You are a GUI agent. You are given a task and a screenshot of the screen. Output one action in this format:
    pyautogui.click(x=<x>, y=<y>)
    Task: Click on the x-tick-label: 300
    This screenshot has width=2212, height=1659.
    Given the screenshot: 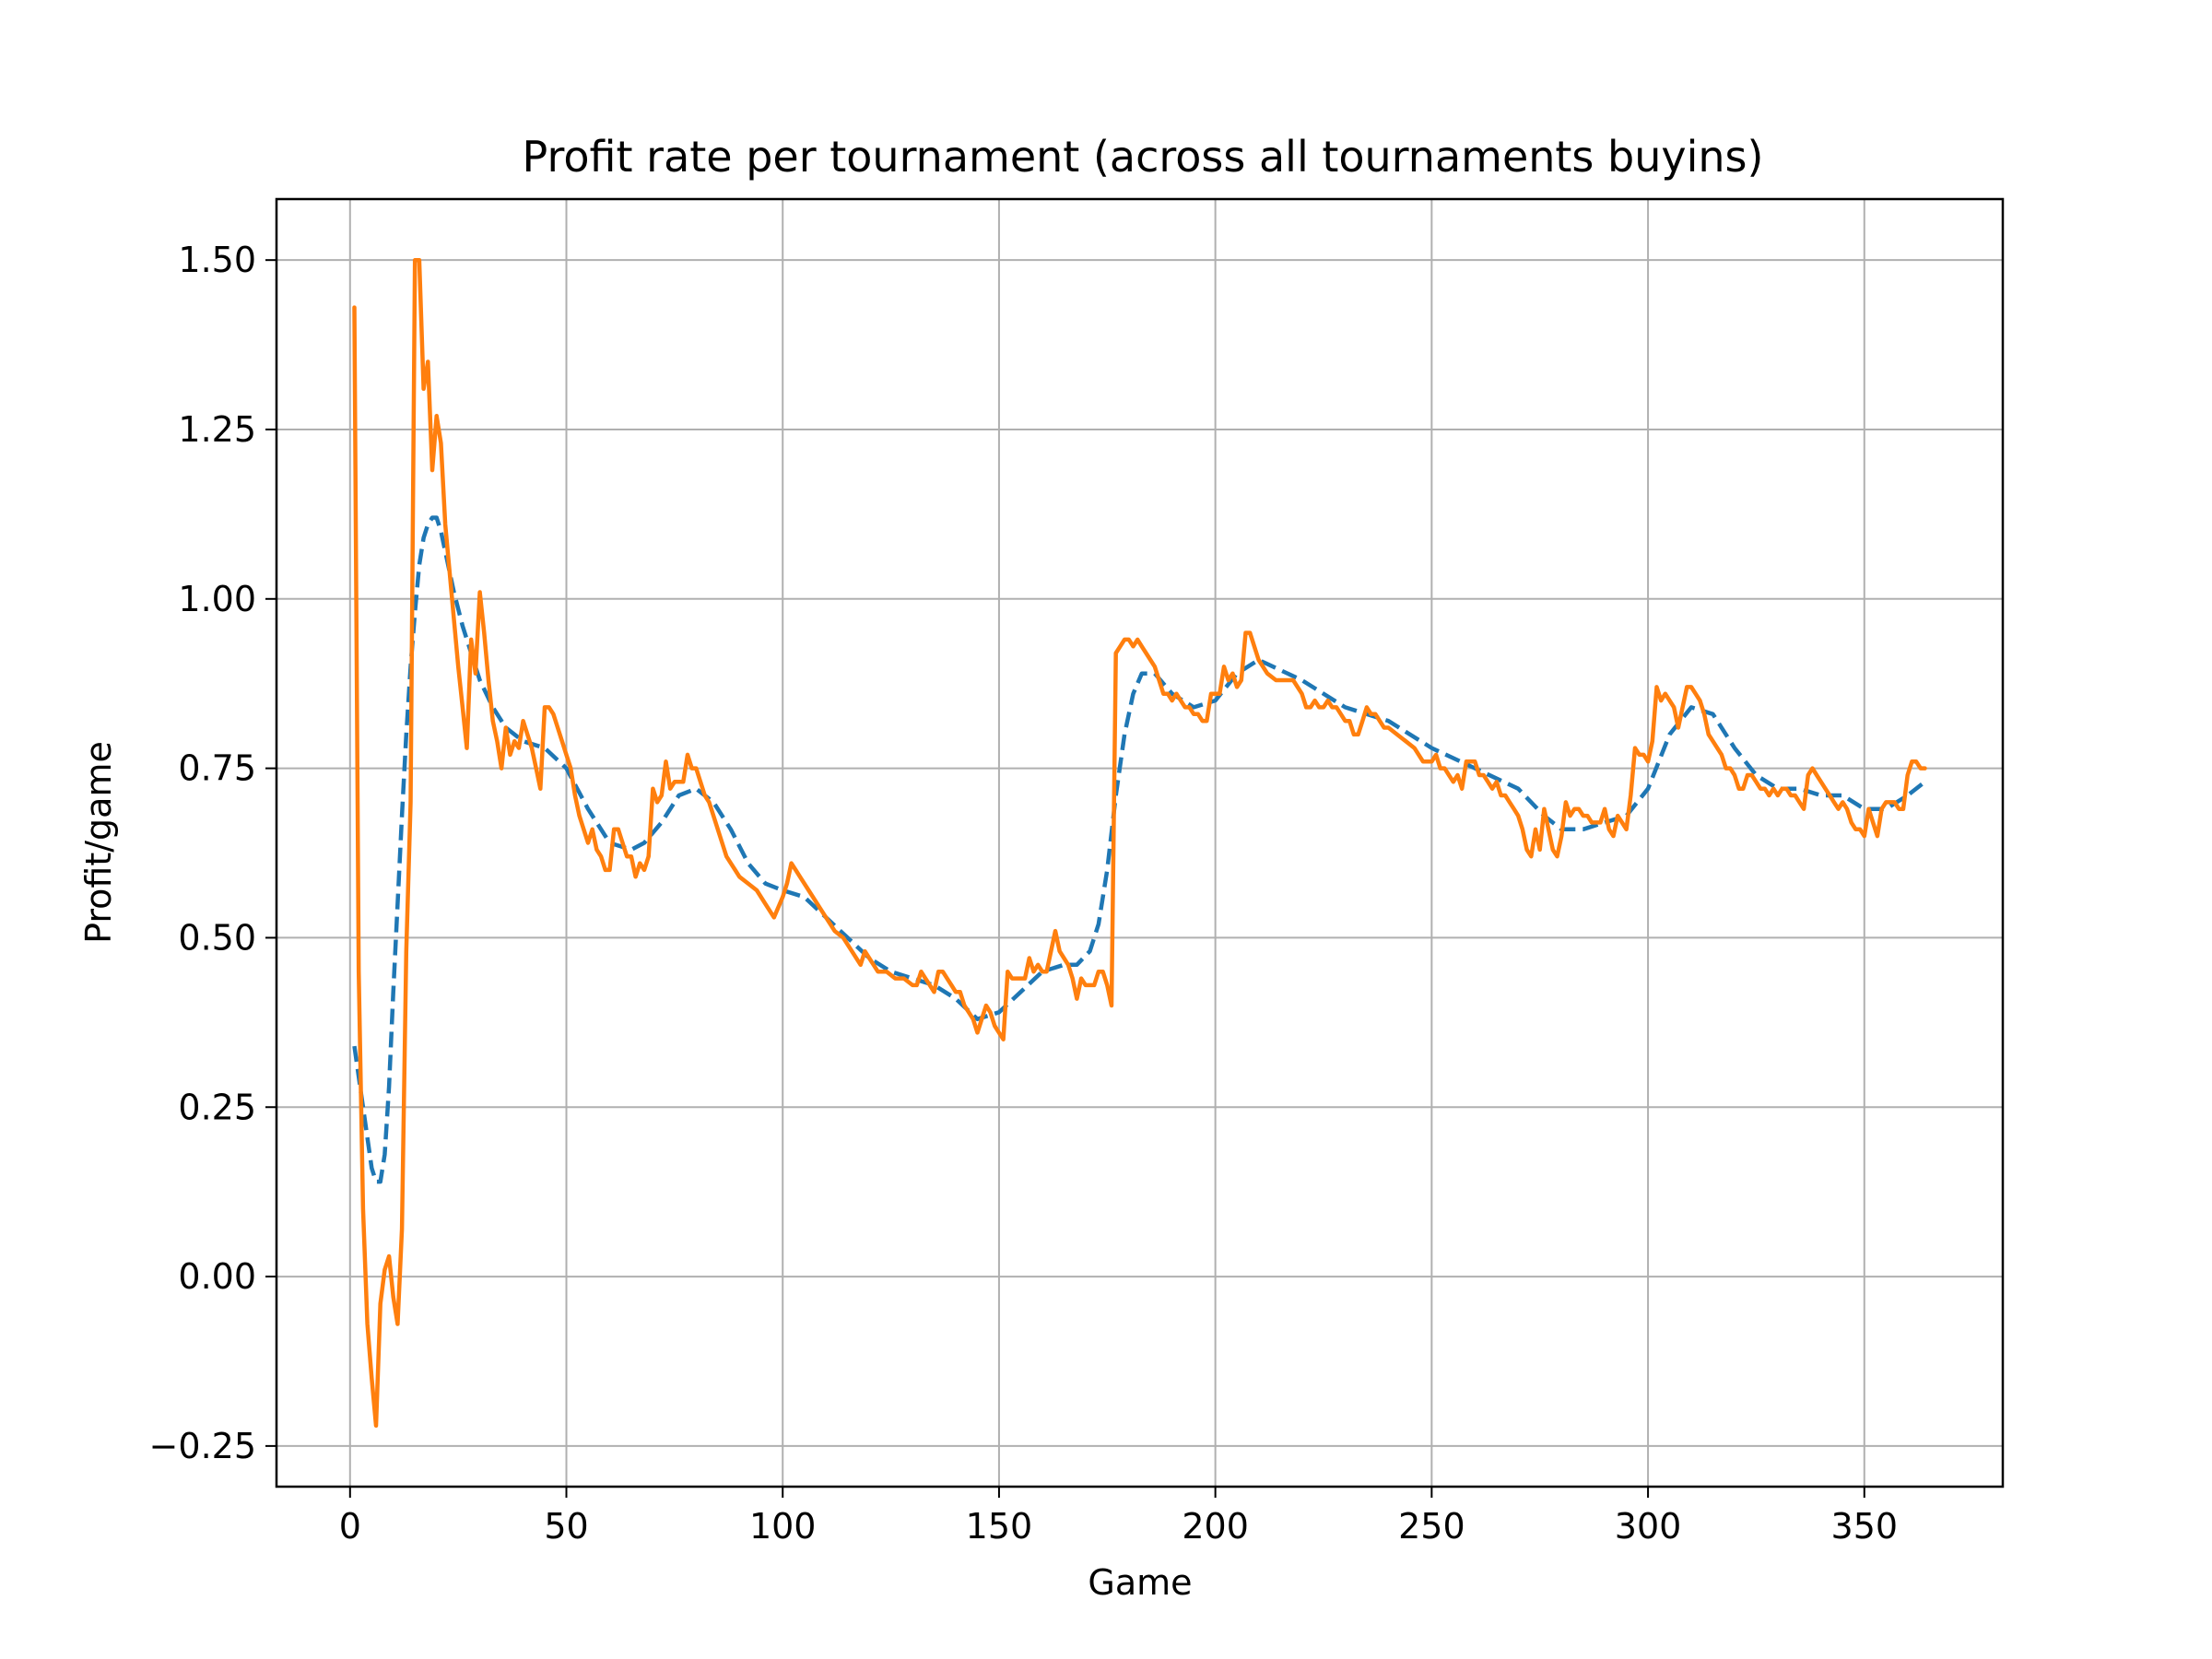 What is the action you would take?
    pyautogui.click(x=1648, y=1526)
    